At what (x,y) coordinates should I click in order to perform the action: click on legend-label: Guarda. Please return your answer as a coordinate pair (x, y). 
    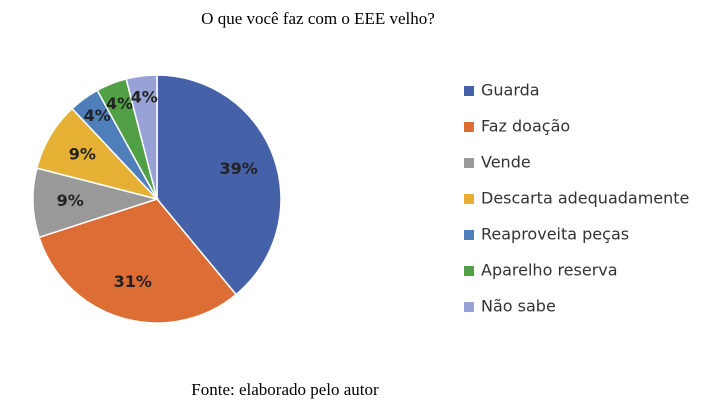
    Looking at the image, I should click on (510, 90).